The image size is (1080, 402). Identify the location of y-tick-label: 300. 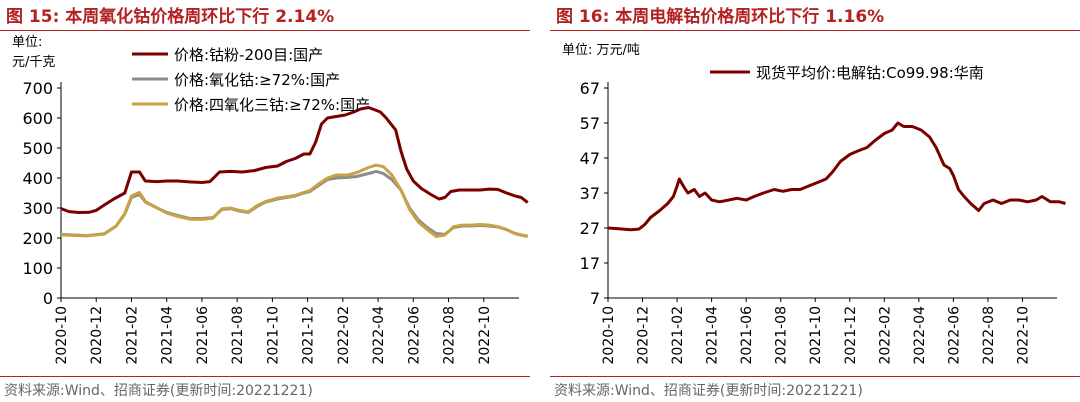
(37, 208).